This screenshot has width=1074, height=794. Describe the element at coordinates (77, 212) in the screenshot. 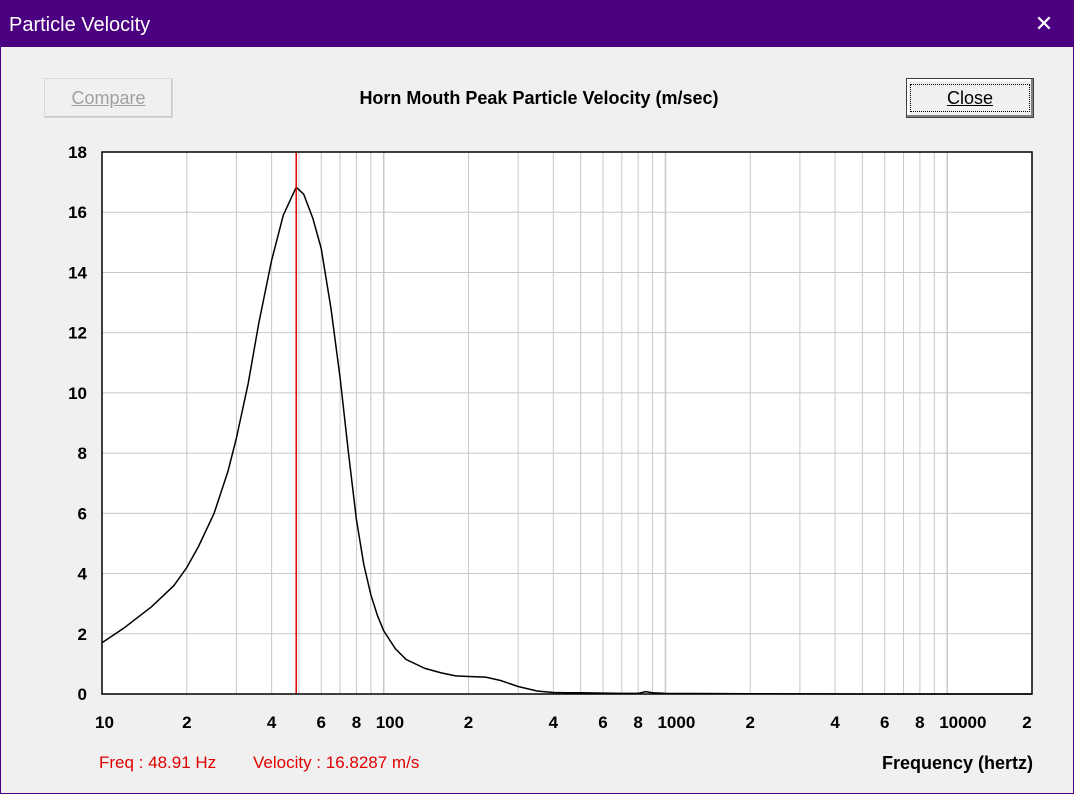

I see `y-tick-label: 16` at that location.